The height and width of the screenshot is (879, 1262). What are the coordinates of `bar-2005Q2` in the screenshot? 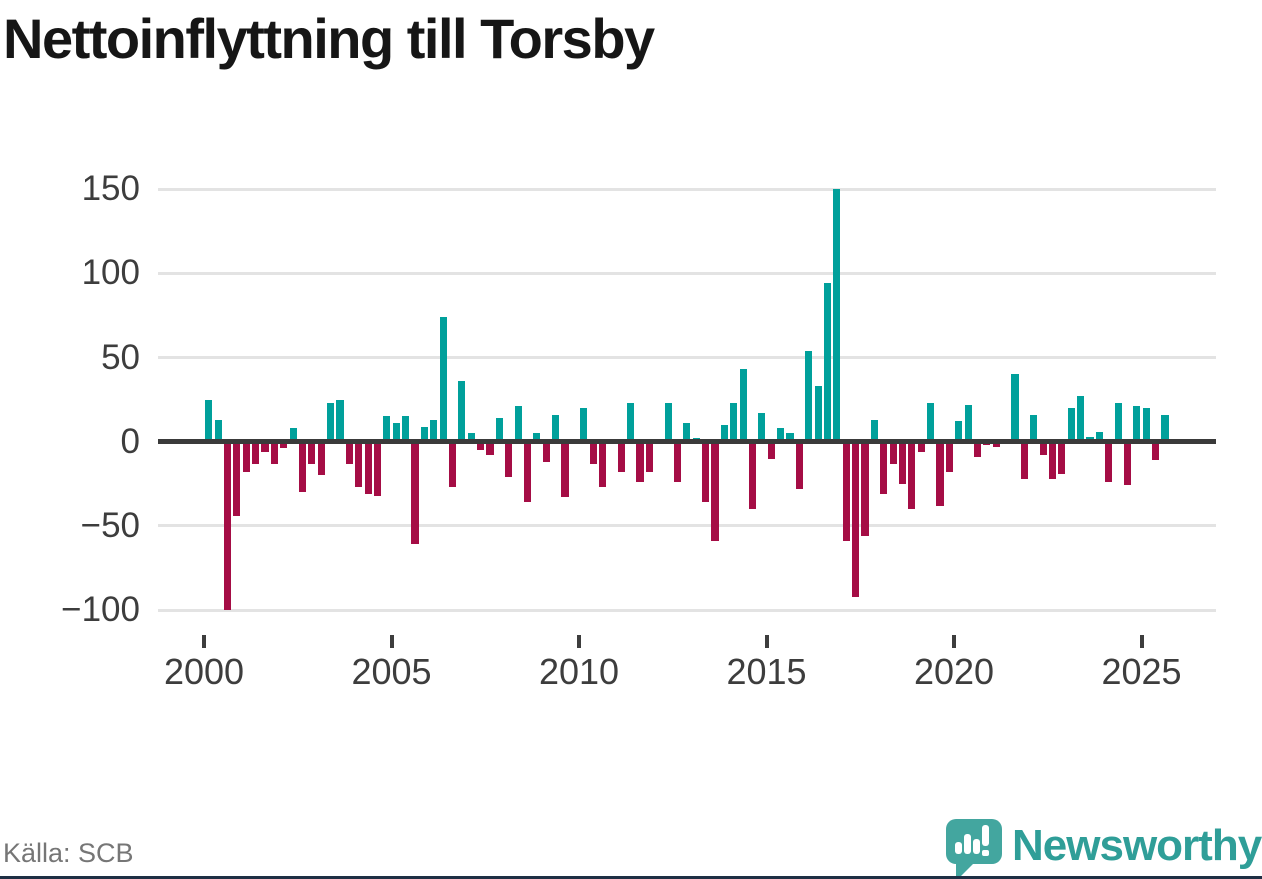 It's located at (406, 429).